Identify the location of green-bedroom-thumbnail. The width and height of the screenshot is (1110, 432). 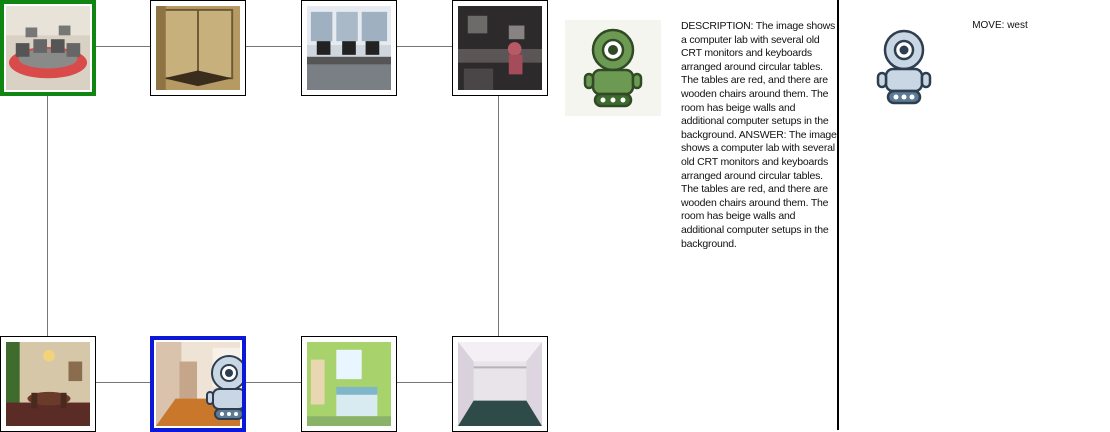
(349, 384).